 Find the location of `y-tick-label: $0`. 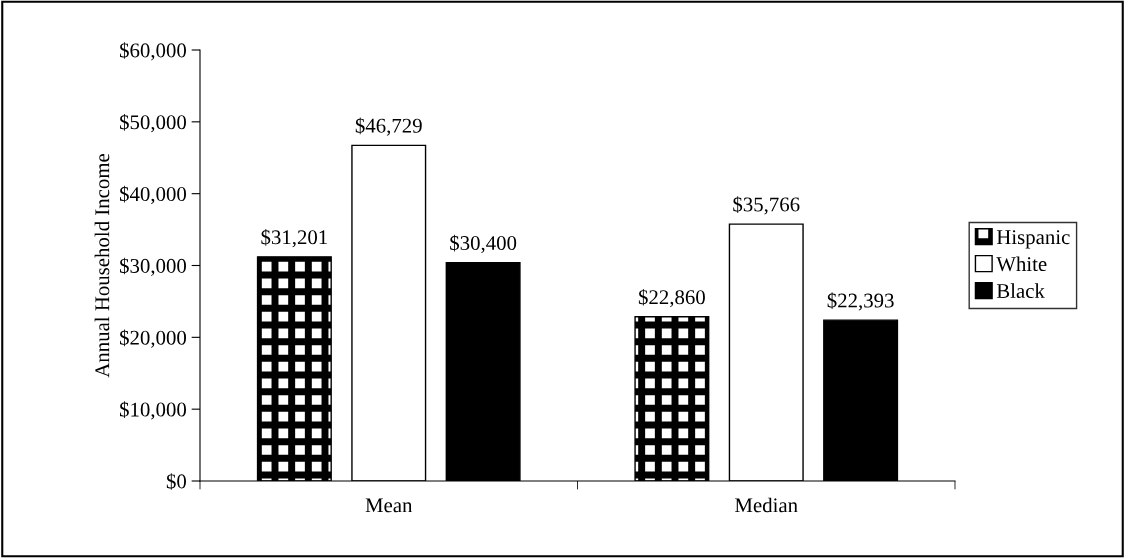

y-tick-label: $0 is located at coordinates (176, 481).